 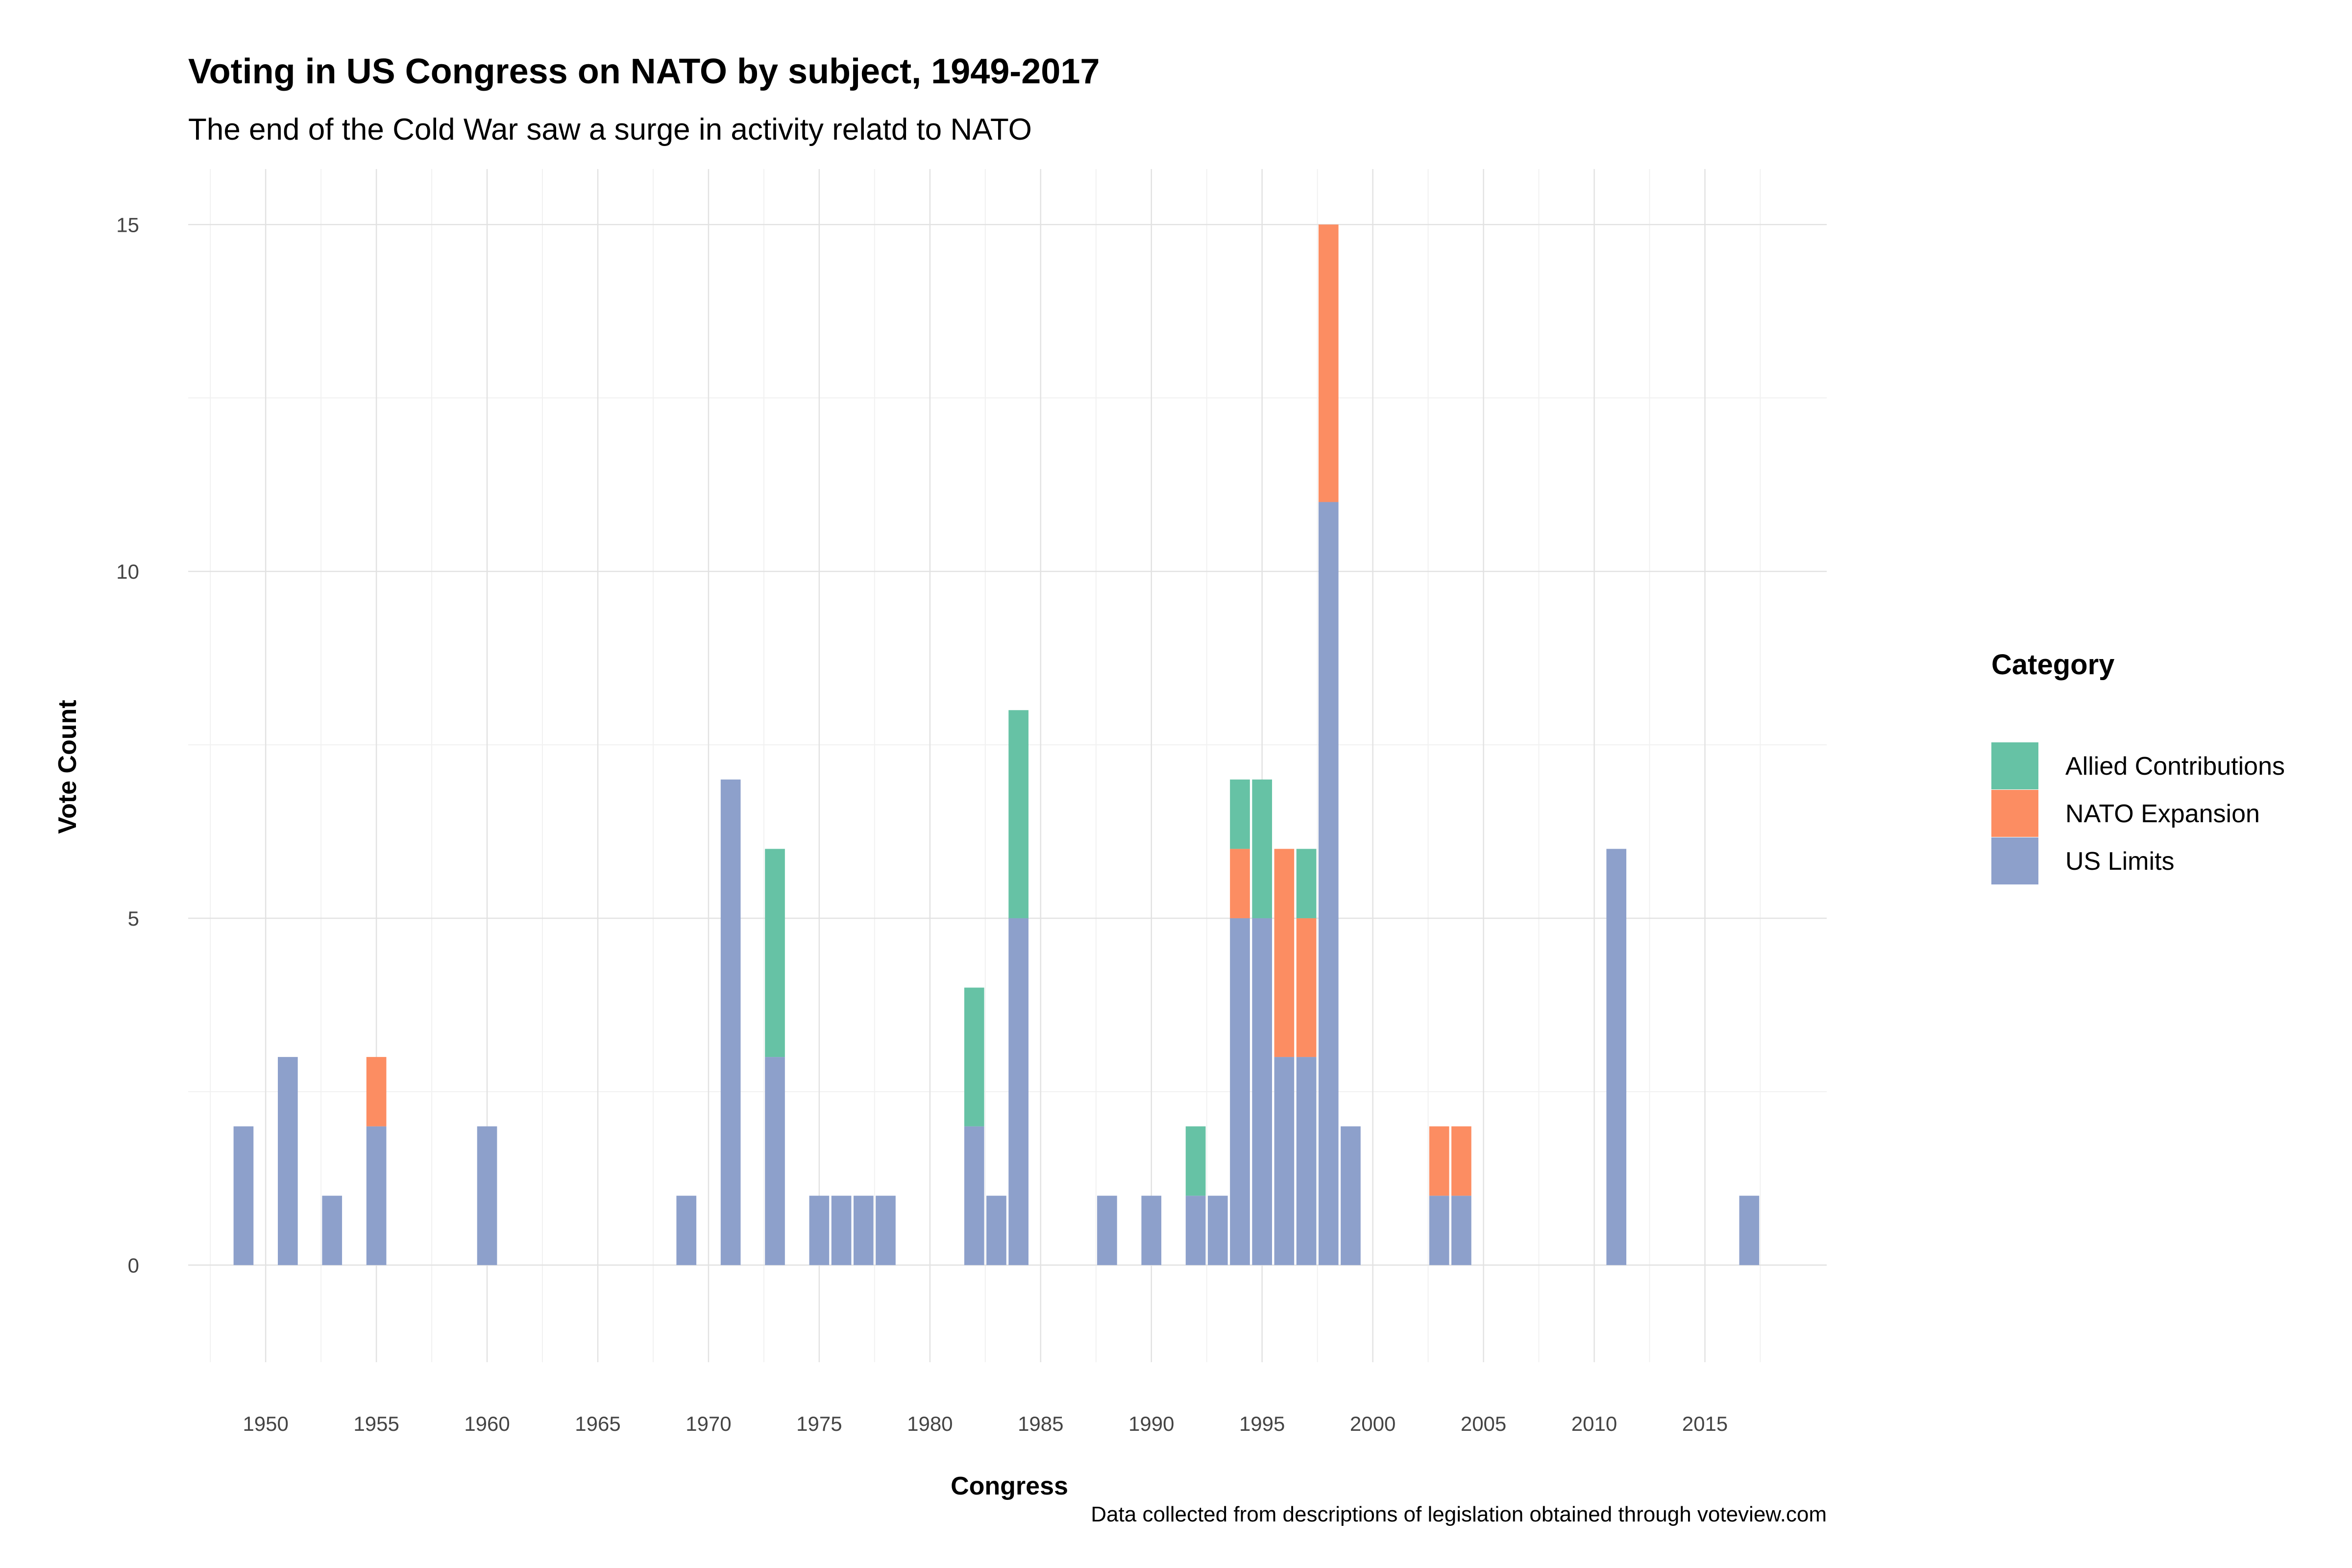 I want to click on y-tick-labels: 0 5 10 15, so click(x=127, y=745).